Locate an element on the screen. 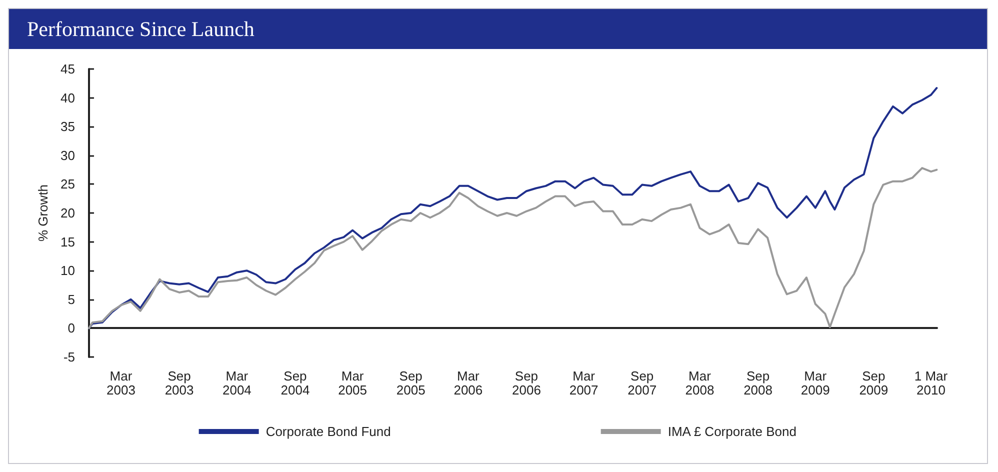  legend-label: Corporate Bond Fund is located at coordinates (328, 431).